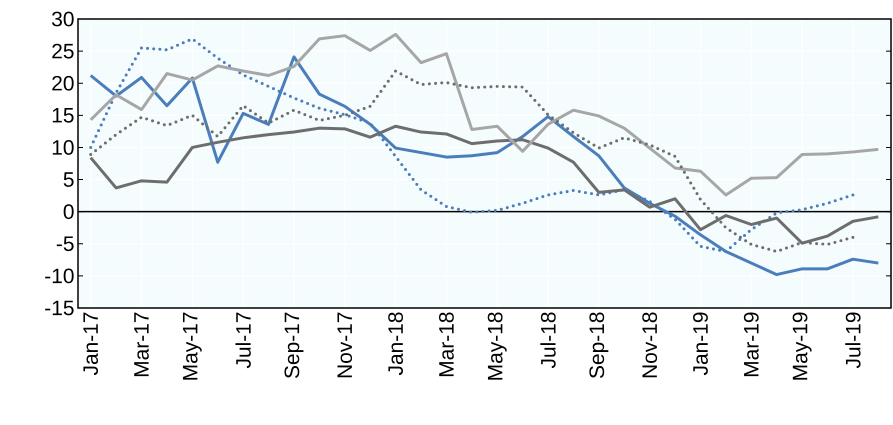 Image resolution: width=893 pixels, height=425 pixels. Describe the element at coordinates (65, 244) in the screenshot. I see `y-tick-label: -5` at that location.